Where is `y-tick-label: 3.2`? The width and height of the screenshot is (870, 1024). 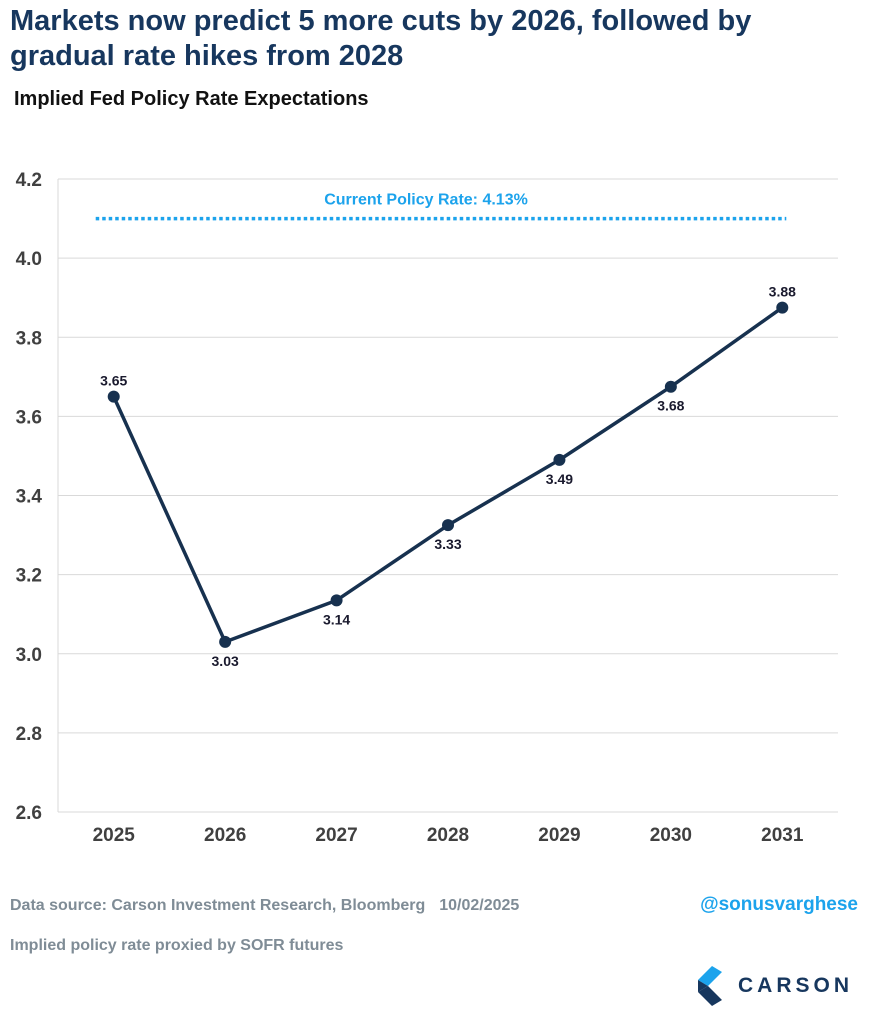
y-tick-label: 3.2 is located at coordinates (29, 576).